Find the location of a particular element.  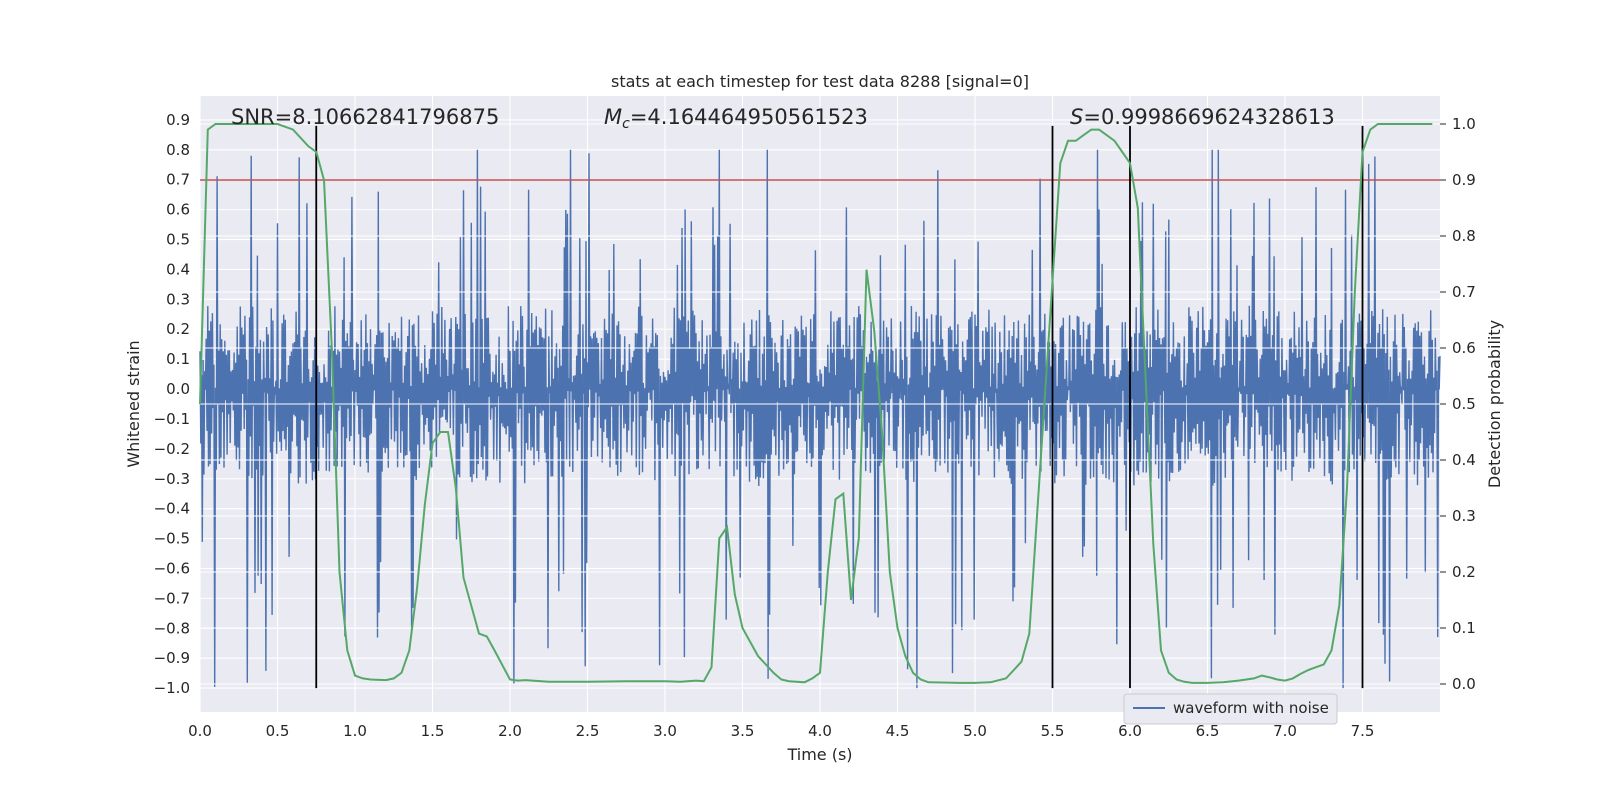

y2-tick-label: 0.5 is located at coordinates (1464, 404).